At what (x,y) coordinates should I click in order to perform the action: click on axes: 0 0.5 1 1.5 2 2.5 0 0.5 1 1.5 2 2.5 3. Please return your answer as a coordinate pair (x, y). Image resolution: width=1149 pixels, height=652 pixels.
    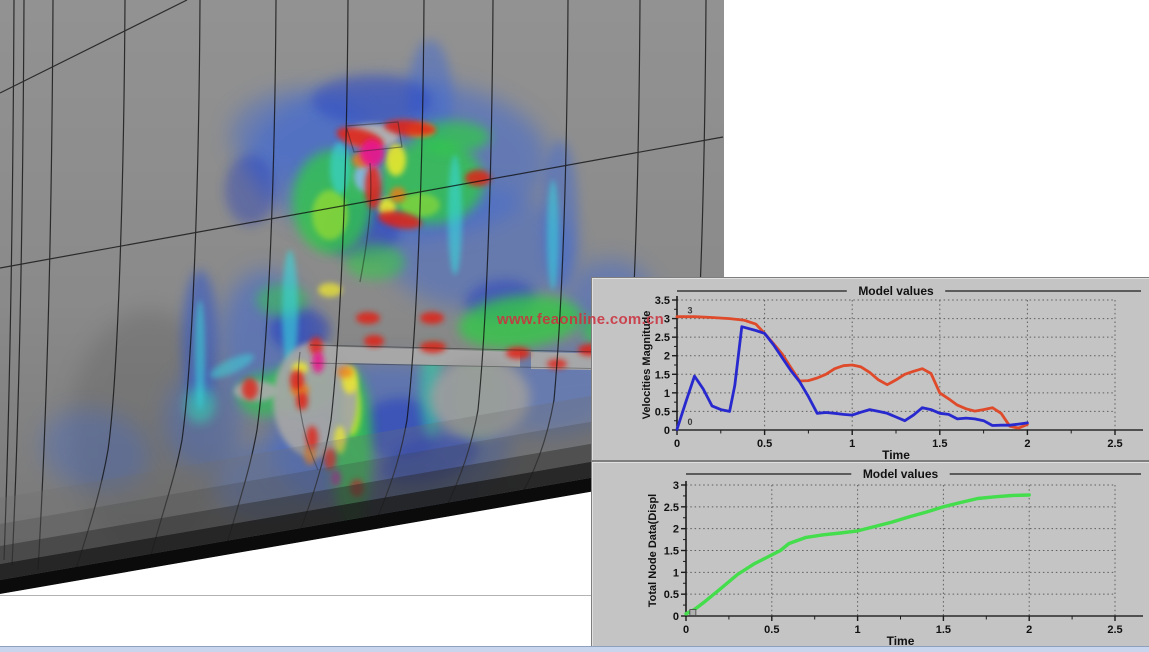
    Looking at the image, I should click on (903, 554).